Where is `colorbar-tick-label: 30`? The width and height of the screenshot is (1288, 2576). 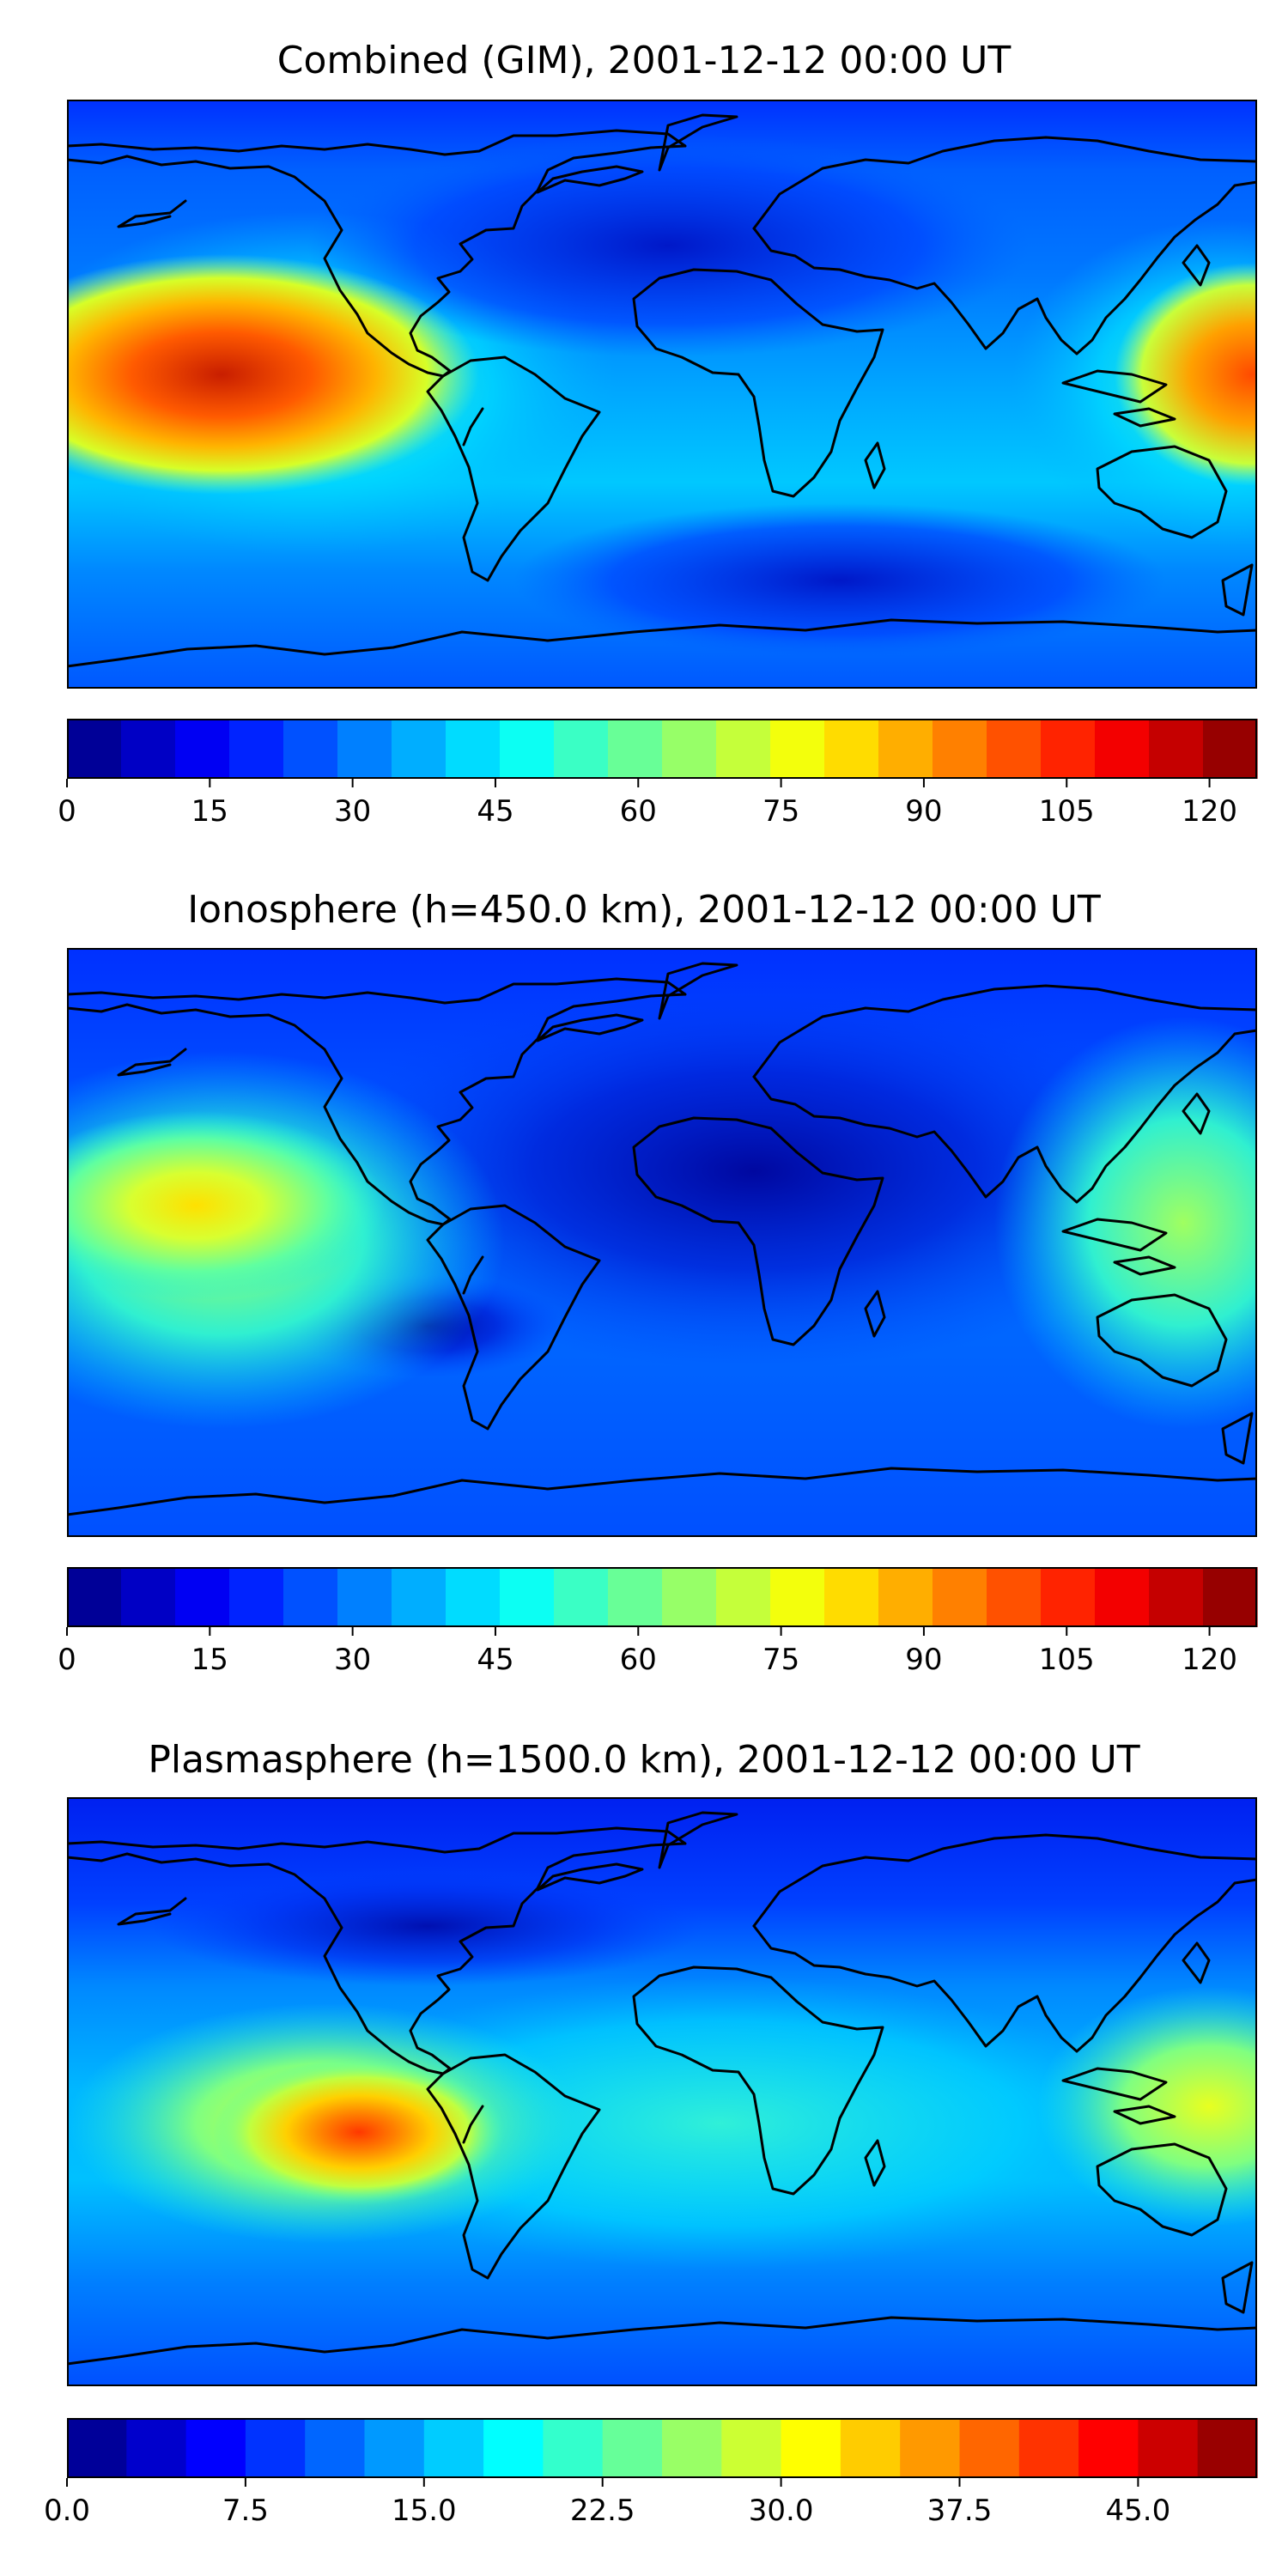 colorbar-tick-label: 30 is located at coordinates (353, 1660).